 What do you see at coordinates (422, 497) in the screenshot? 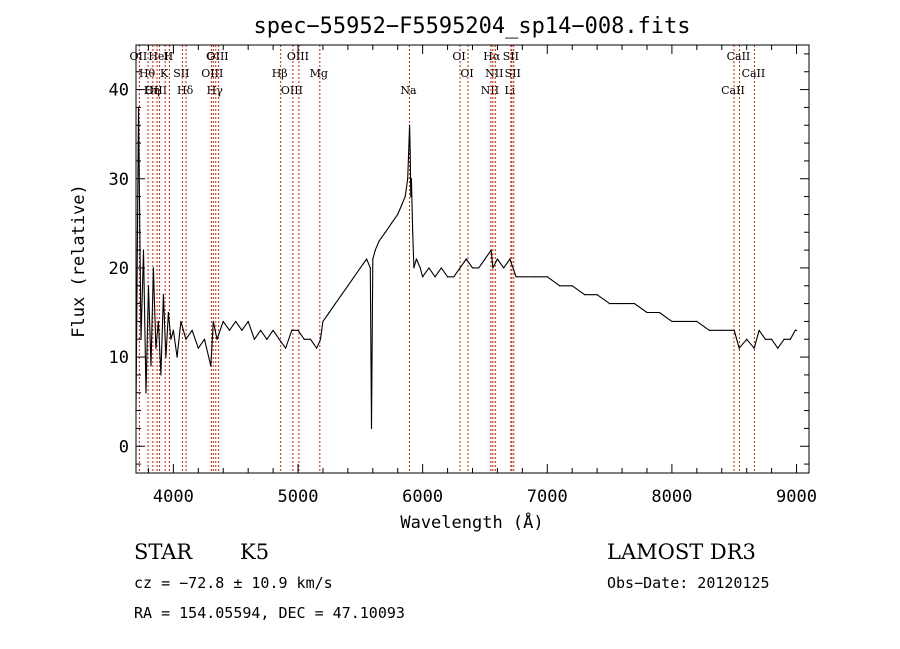
I see `x-tick-label: 6000` at bounding box center [422, 497].